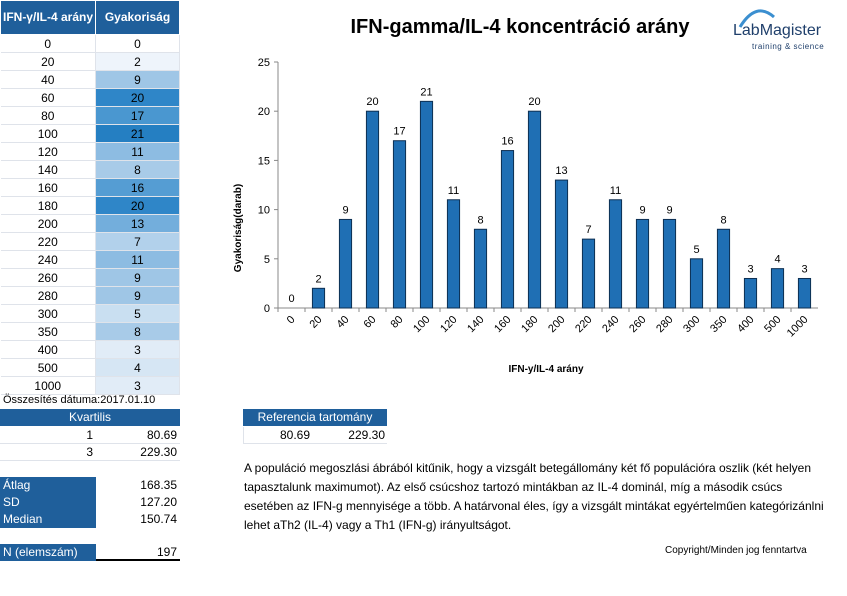  What do you see at coordinates (561, 171) in the screenshot?
I see `bar-data-label: 13` at bounding box center [561, 171].